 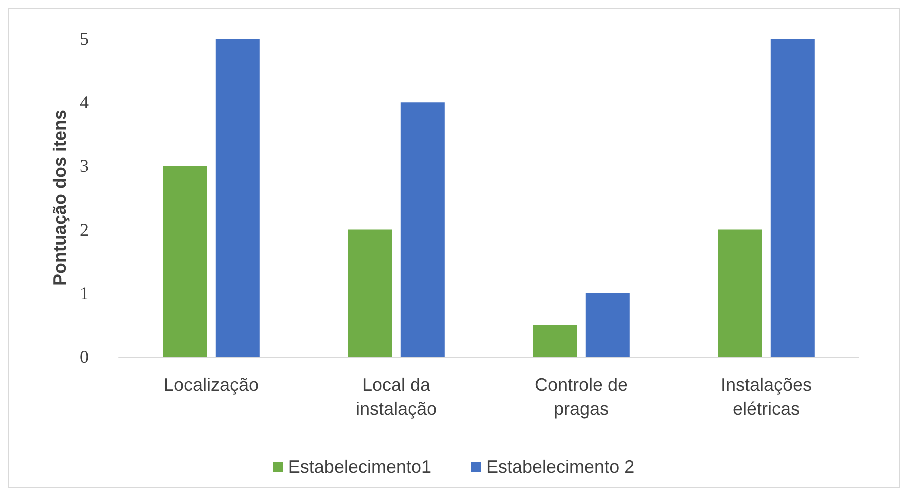 What do you see at coordinates (360, 467) in the screenshot?
I see `legend-label: Estabelecimento1` at bounding box center [360, 467].